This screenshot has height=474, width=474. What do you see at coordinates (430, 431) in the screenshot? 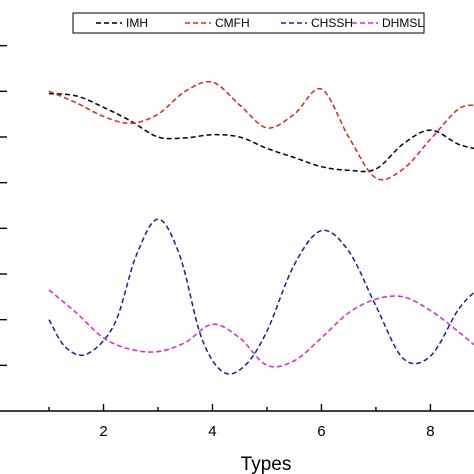
I see `x-tick-label: 8` at bounding box center [430, 431].